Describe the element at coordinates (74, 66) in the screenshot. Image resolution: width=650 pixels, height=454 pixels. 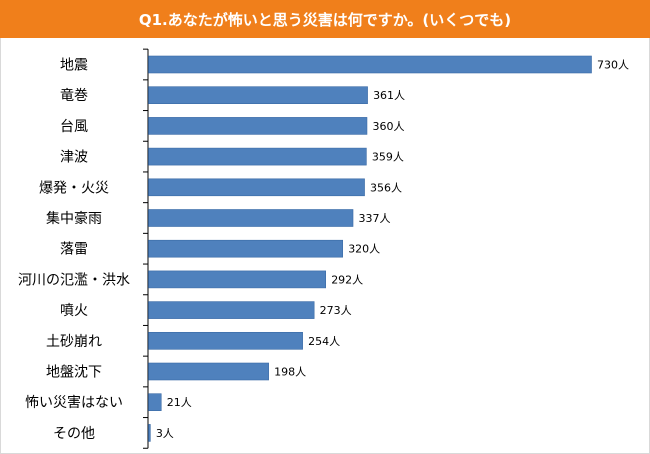
I see `category-label: 地震` at that location.